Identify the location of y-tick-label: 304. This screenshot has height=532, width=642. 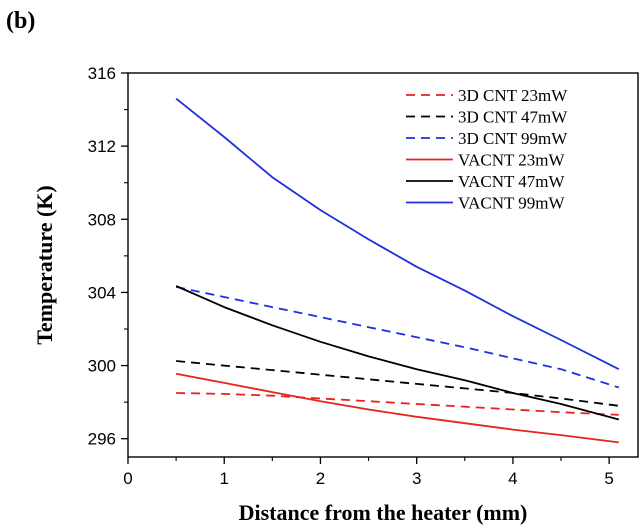
(102, 292).